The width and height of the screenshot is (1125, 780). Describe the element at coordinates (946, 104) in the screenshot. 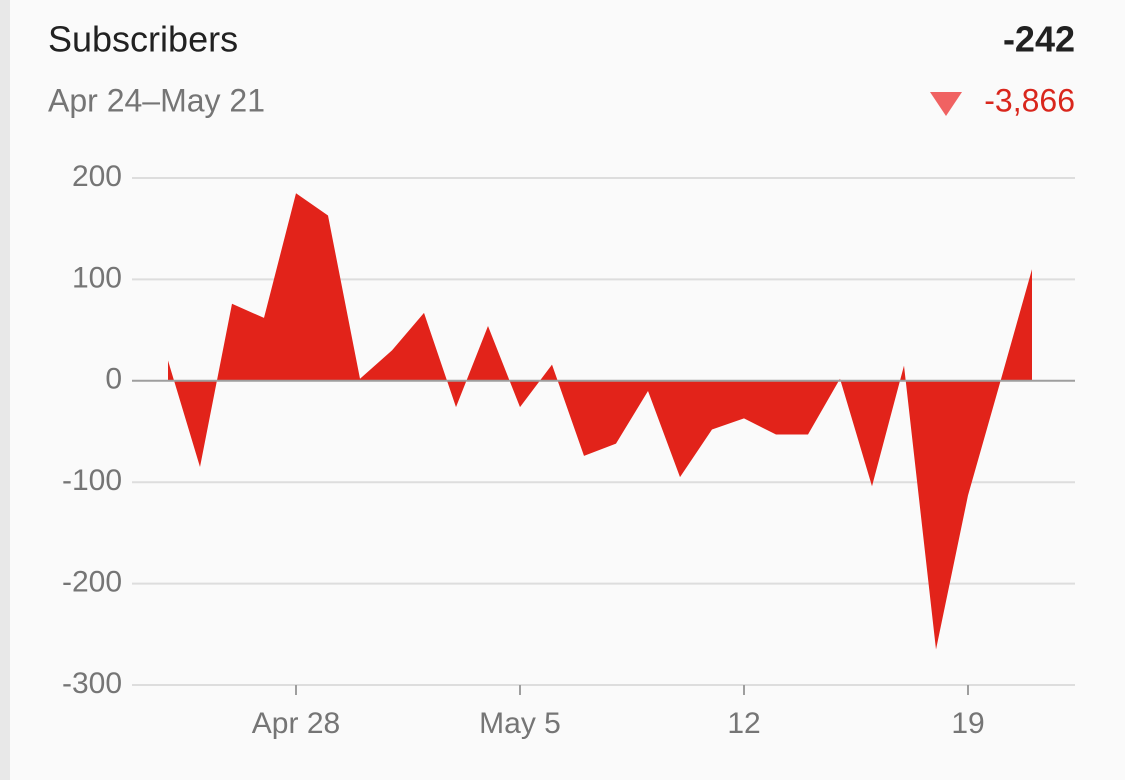

I see `down-arrow` at that location.